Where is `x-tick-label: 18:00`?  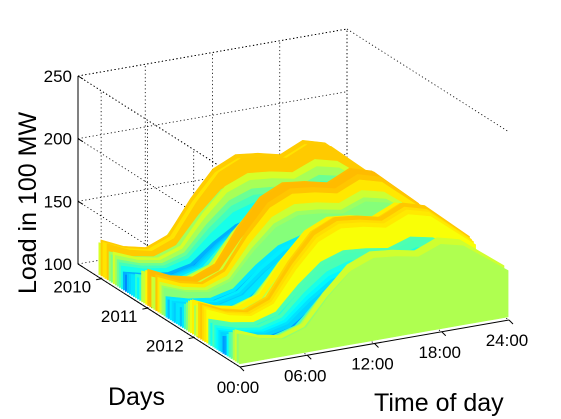 x-tick-label: 18:00 is located at coordinates (439, 352).